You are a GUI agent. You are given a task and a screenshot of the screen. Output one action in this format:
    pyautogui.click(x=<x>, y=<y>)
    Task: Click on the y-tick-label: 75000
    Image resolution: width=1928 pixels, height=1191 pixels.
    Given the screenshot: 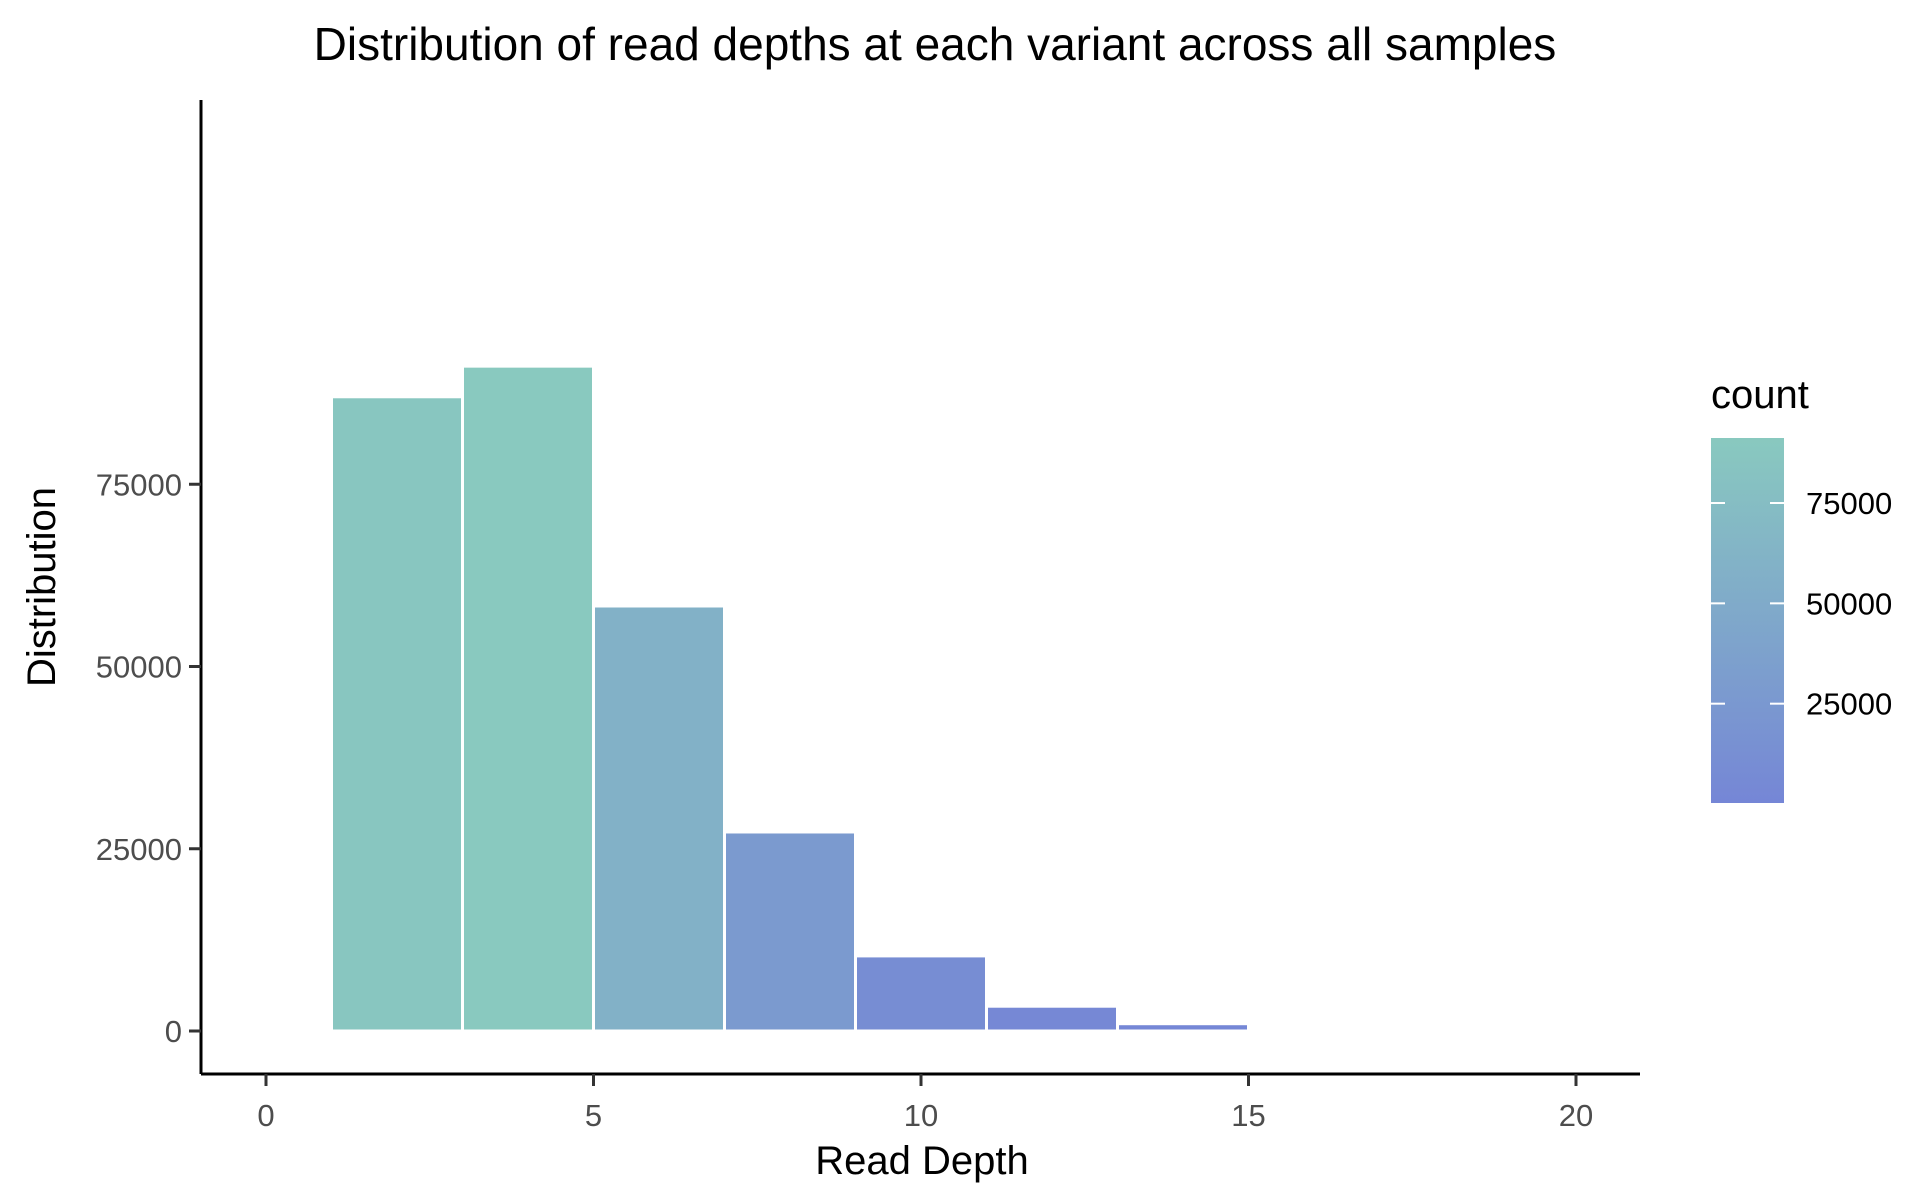 What is the action you would take?
    pyautogui.click(x=139, y=484)
    